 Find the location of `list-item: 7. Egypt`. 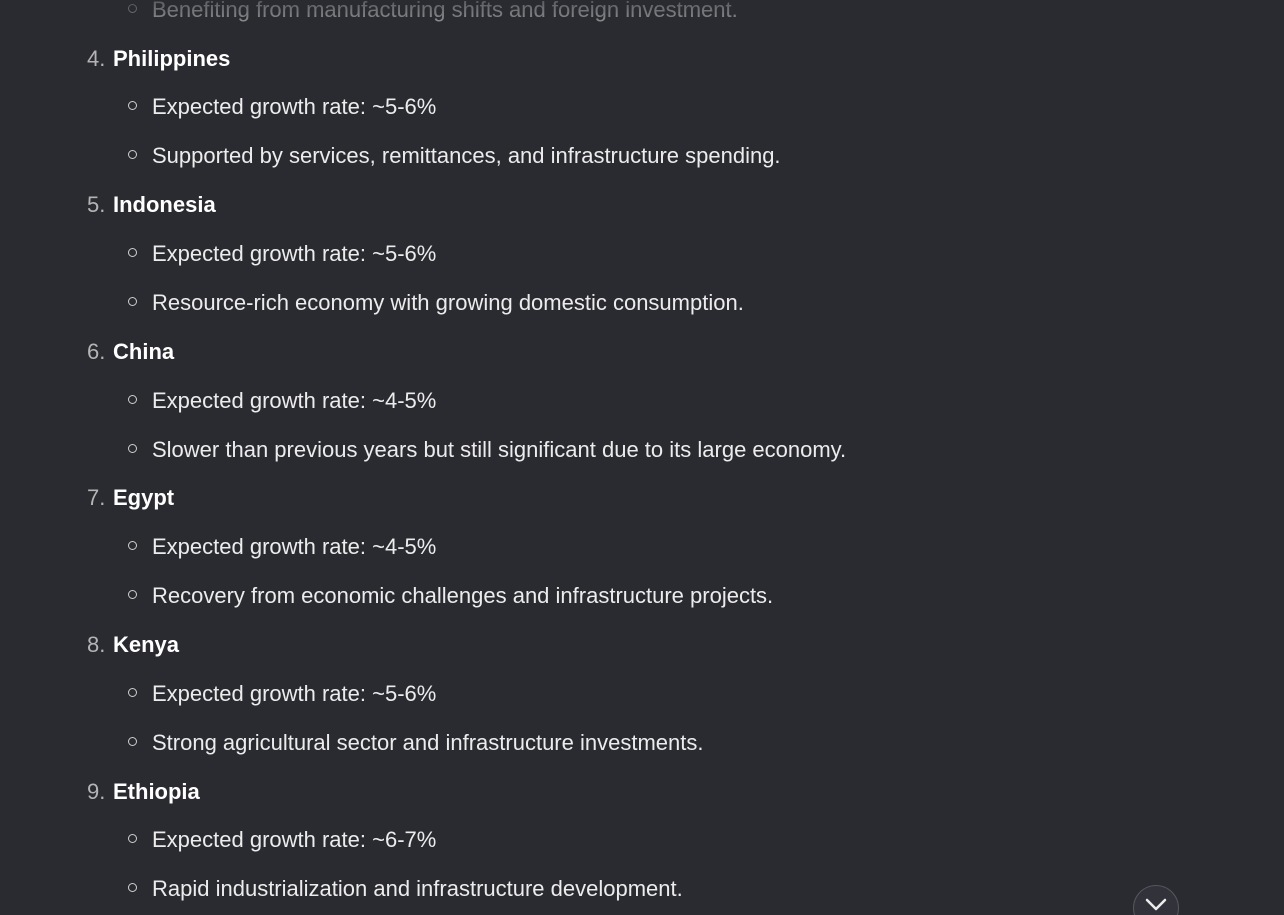

list-item: 7. Egypt is located at coordinates (130, 498).